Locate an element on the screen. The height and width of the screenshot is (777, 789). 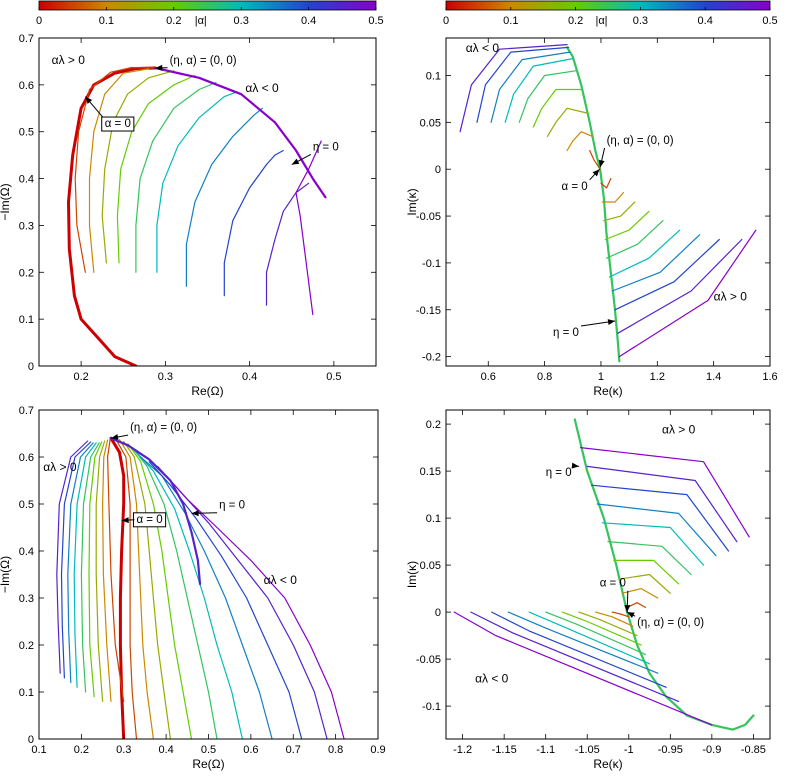
annotation-box is located at coordinates (118, 124).